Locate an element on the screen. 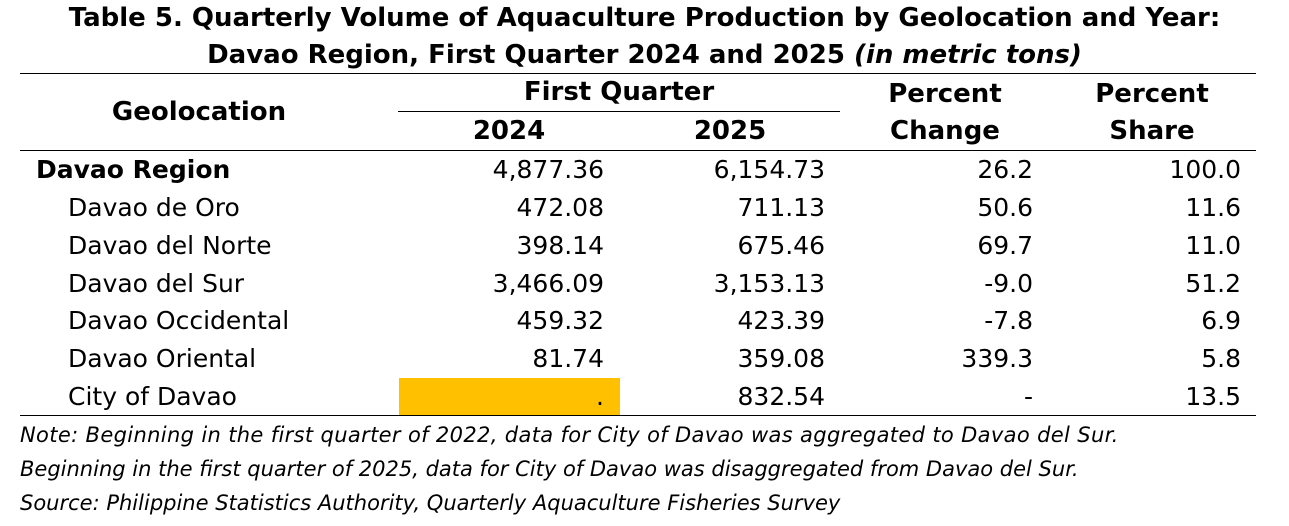  row-percent-share: 6.9 is located at coordinates (1221, 320).